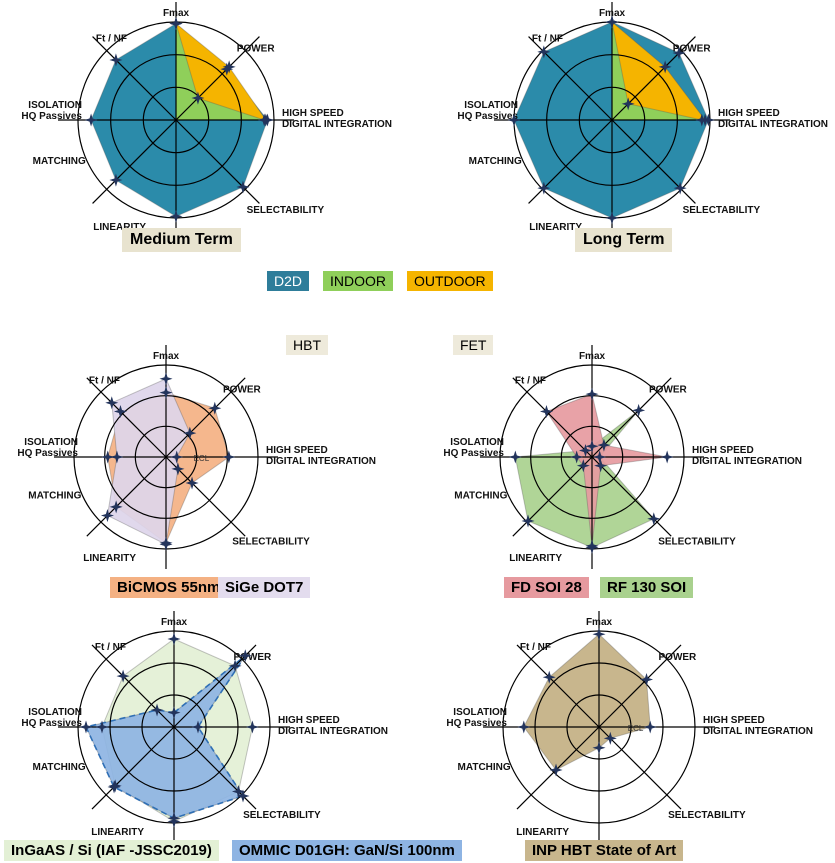  I want to click on chart-title-long-term: Long Term, so click(624, 240).